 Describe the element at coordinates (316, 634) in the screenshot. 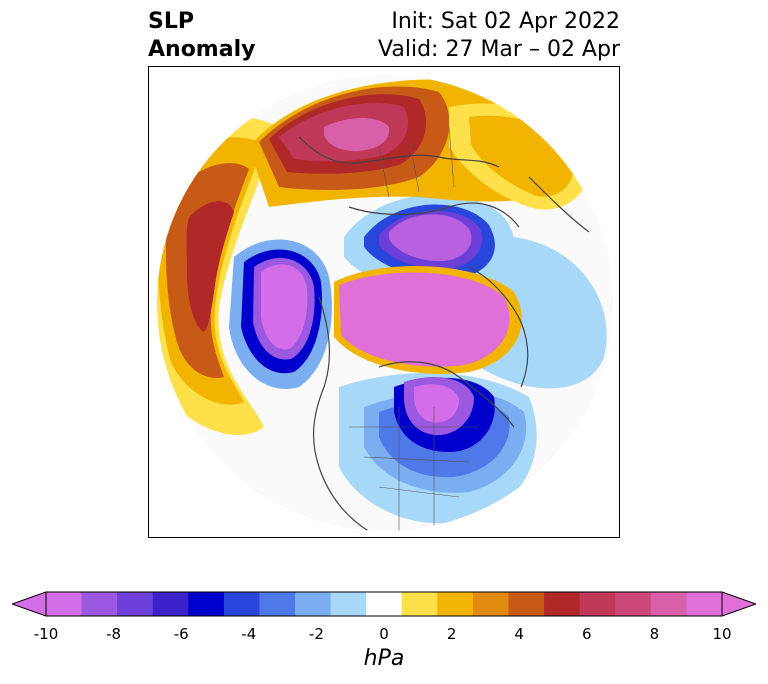

I see `colorbar-tick-label: -2` at that location.